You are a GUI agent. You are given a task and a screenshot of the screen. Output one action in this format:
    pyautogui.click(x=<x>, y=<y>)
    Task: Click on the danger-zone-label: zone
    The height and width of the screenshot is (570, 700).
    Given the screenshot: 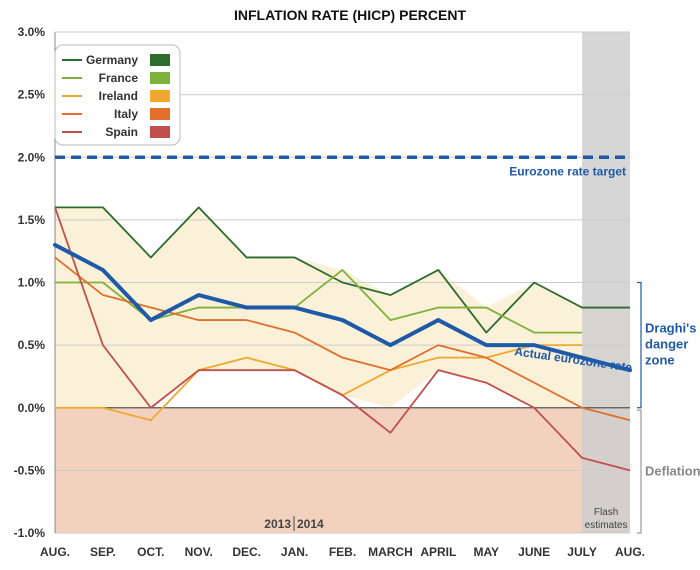 What is the action you would take?
    pyautogui.click(x=660, y=360)
    